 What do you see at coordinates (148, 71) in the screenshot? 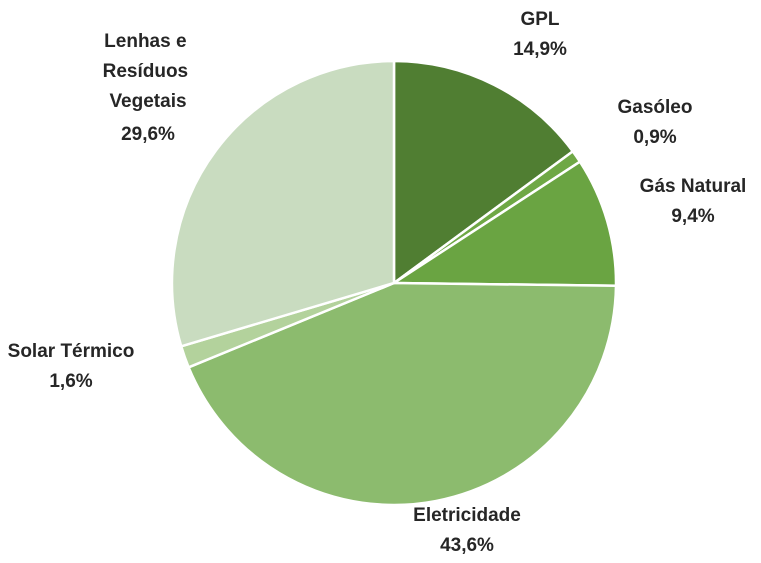
I see `slice-label: Lenhas e Resíduos Vegetais` at bounding box center [148, 71].